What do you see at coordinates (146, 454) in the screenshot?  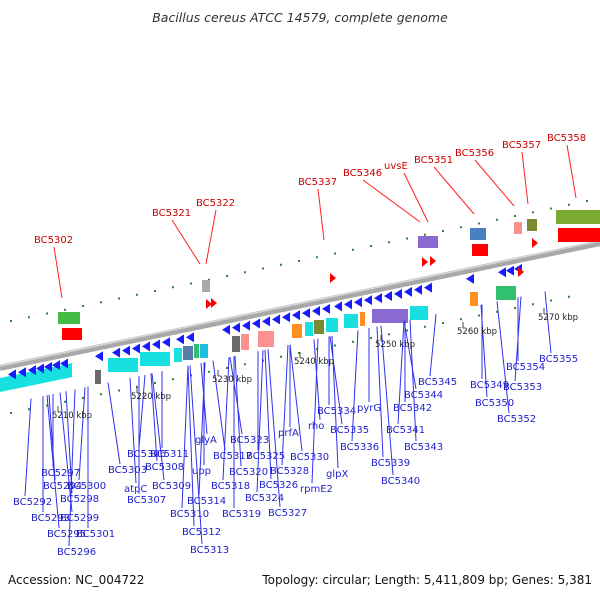 I see `lower-gene-label: BC5306` at bounding box center [146, 454].